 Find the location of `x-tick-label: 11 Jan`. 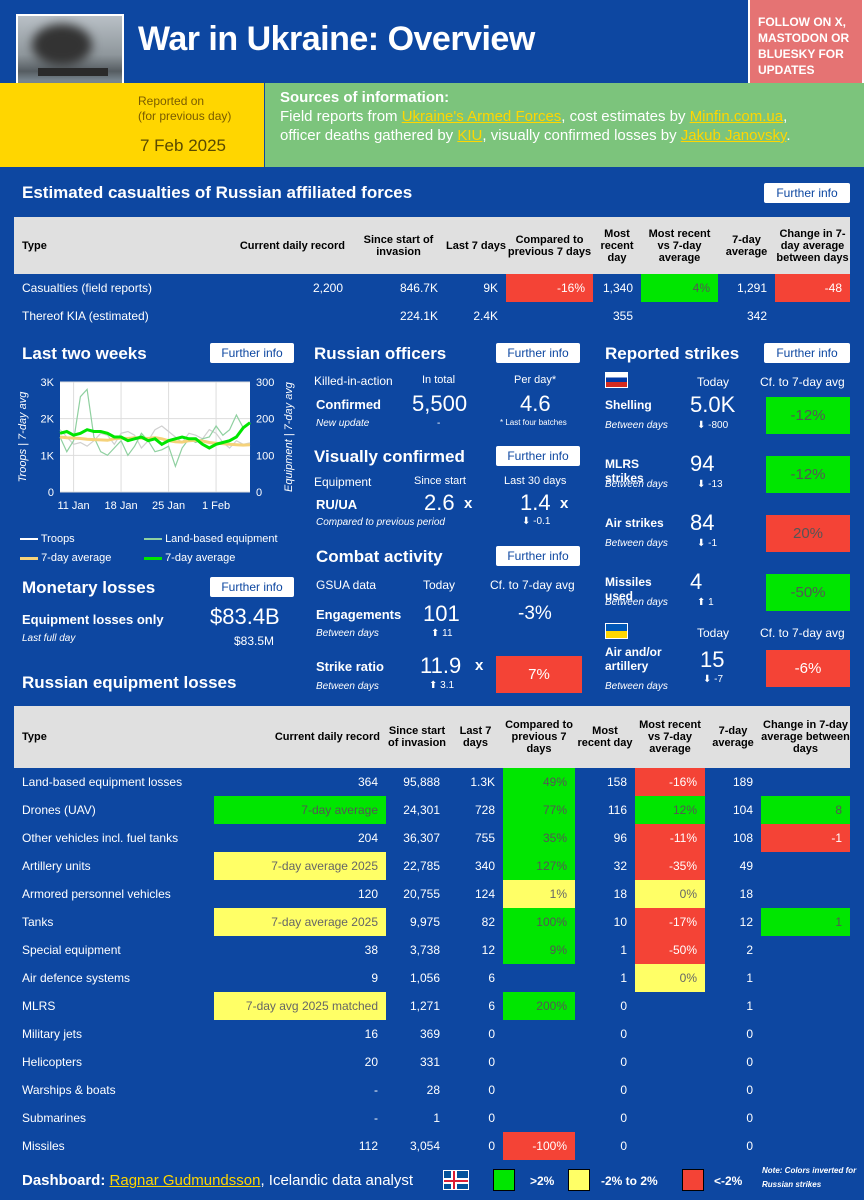

x-tick-label: 11 Jan is located at coordinates (73, 506).